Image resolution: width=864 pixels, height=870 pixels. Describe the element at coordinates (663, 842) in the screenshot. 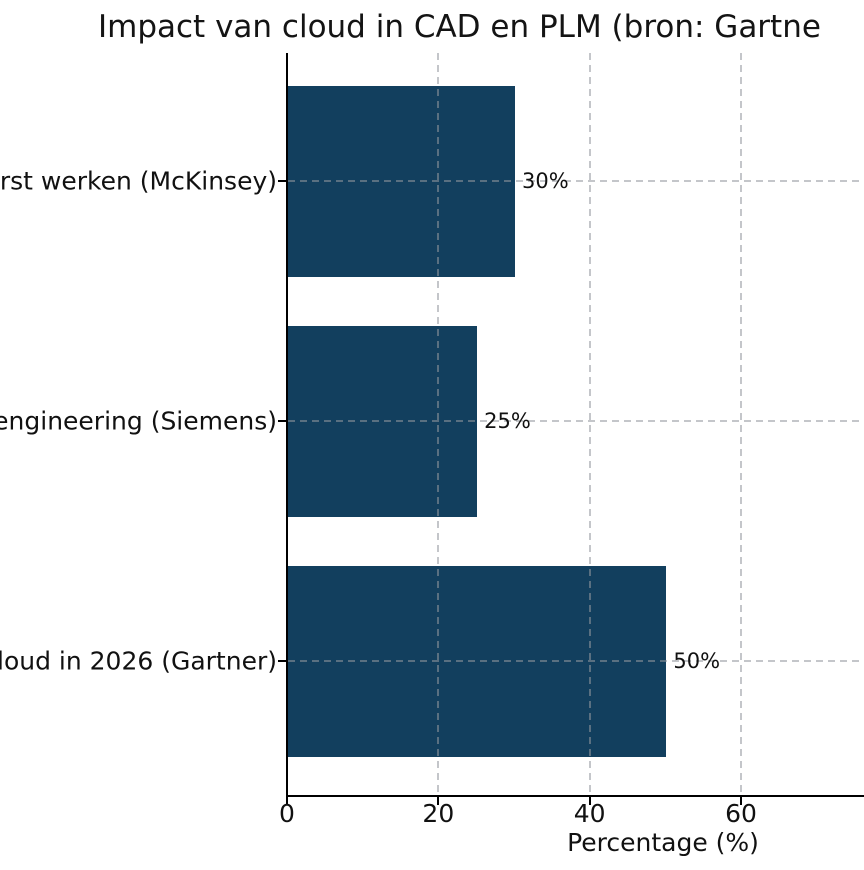

I see `x-axis-label: Percentage (%)` at that location.